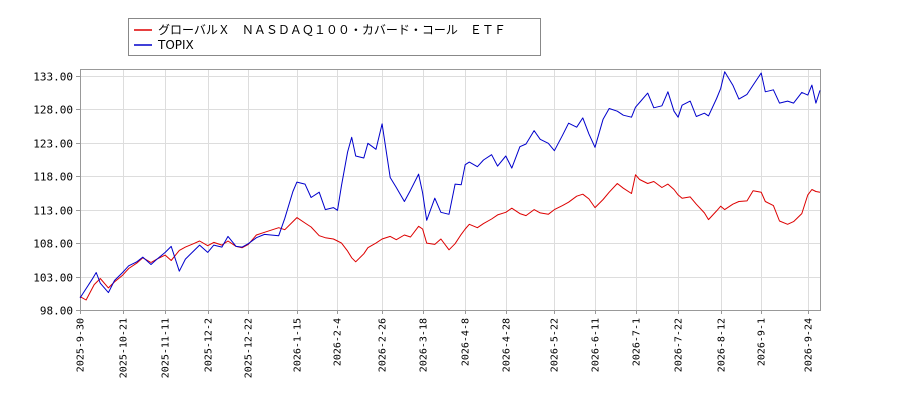 This screenshot has width=900, height=400. I want to click on x-tick-label: 2026-7-1, so click(637, 342).